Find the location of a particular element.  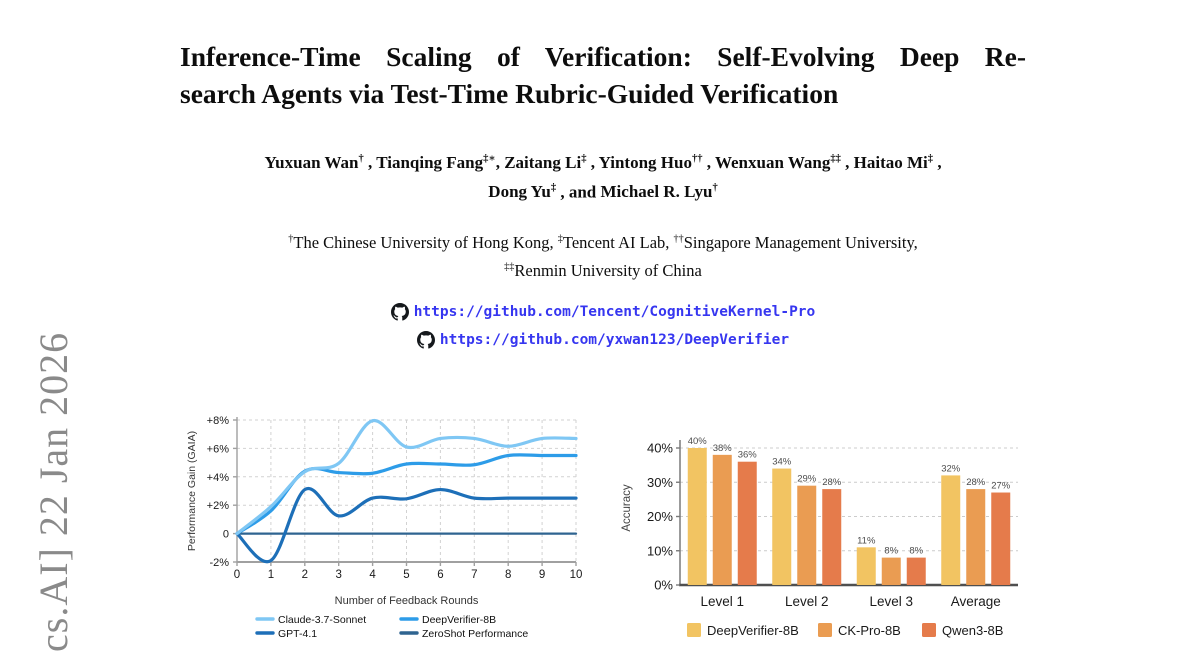

affiliation: ††Singapore Management University, is located at coordinates (795, 242).